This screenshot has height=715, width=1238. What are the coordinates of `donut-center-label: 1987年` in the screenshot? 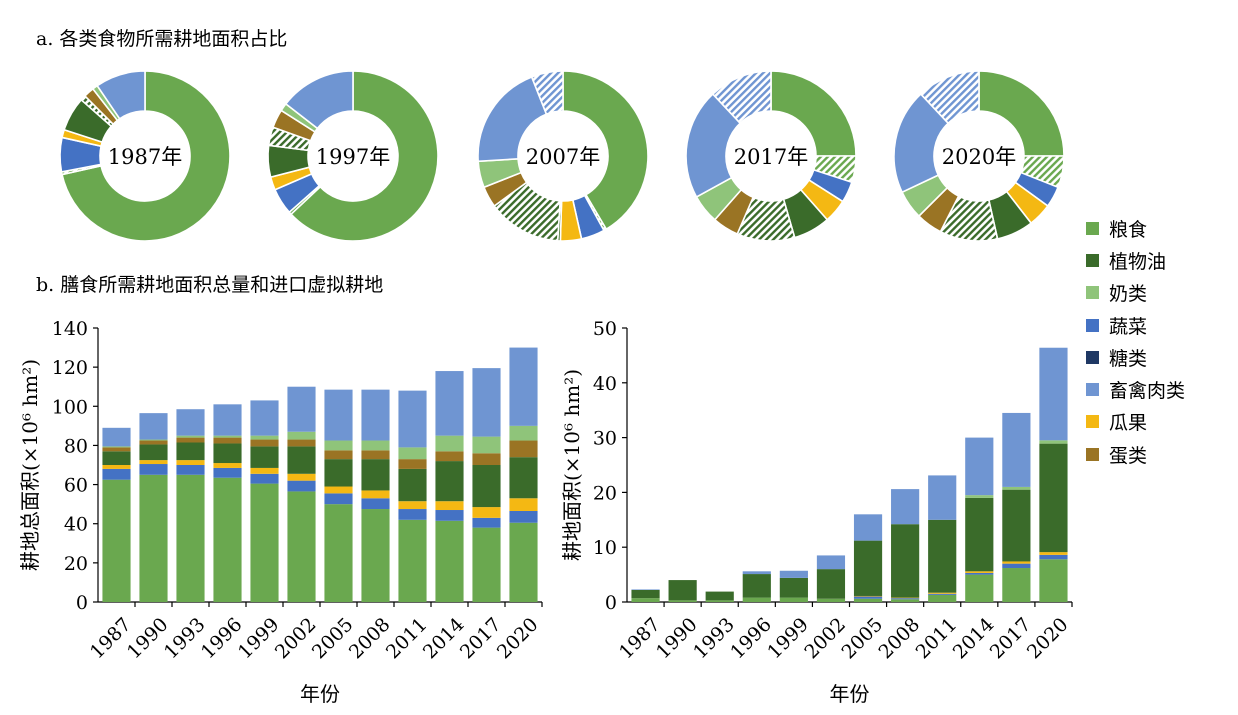 It's located at (145, 157).